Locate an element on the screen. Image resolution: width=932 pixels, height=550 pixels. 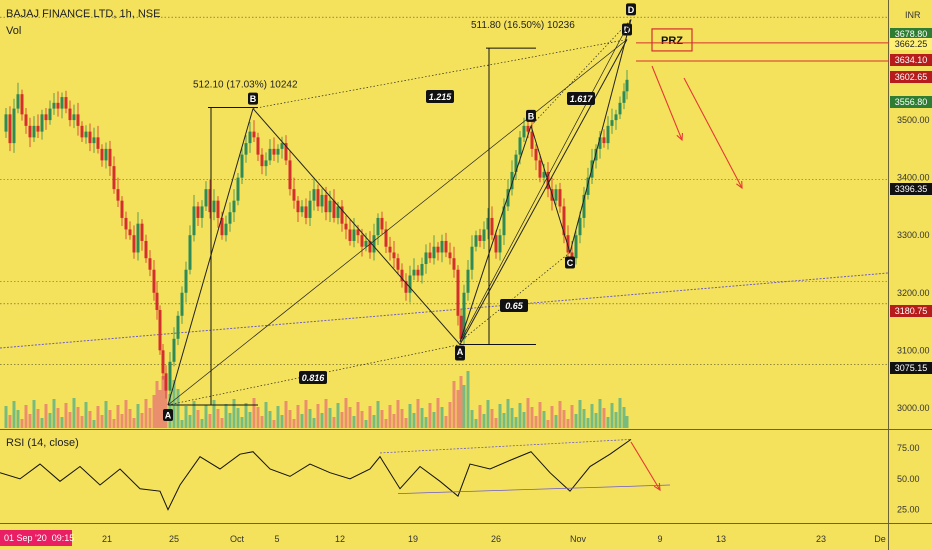
time-tick-label: 5 is located at coordinates (276, 539).